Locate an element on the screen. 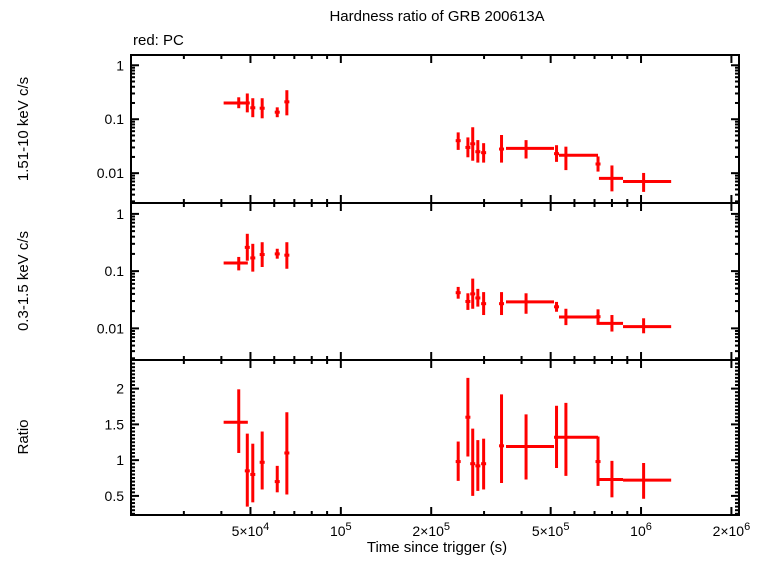  y-tick-label: 1.5 is located at coordinates (115, 424).